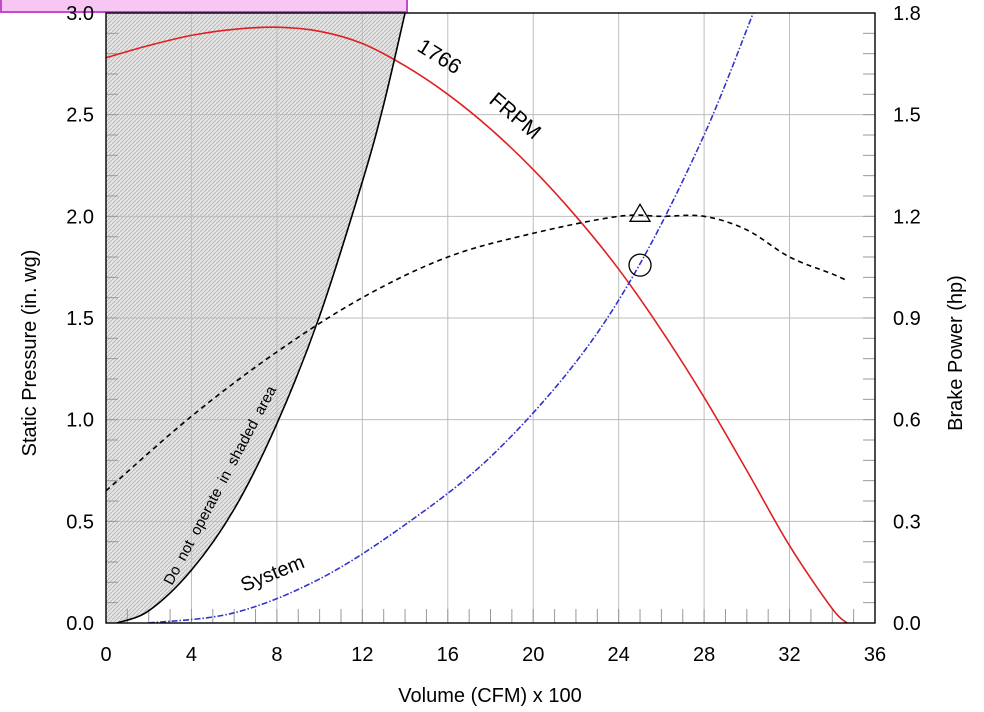 The image size is (984, 712). Describe the element at coordinates (489, 696) in the screenshot. I see `x-axis-title: Volume (CFM) x 100` at that location.